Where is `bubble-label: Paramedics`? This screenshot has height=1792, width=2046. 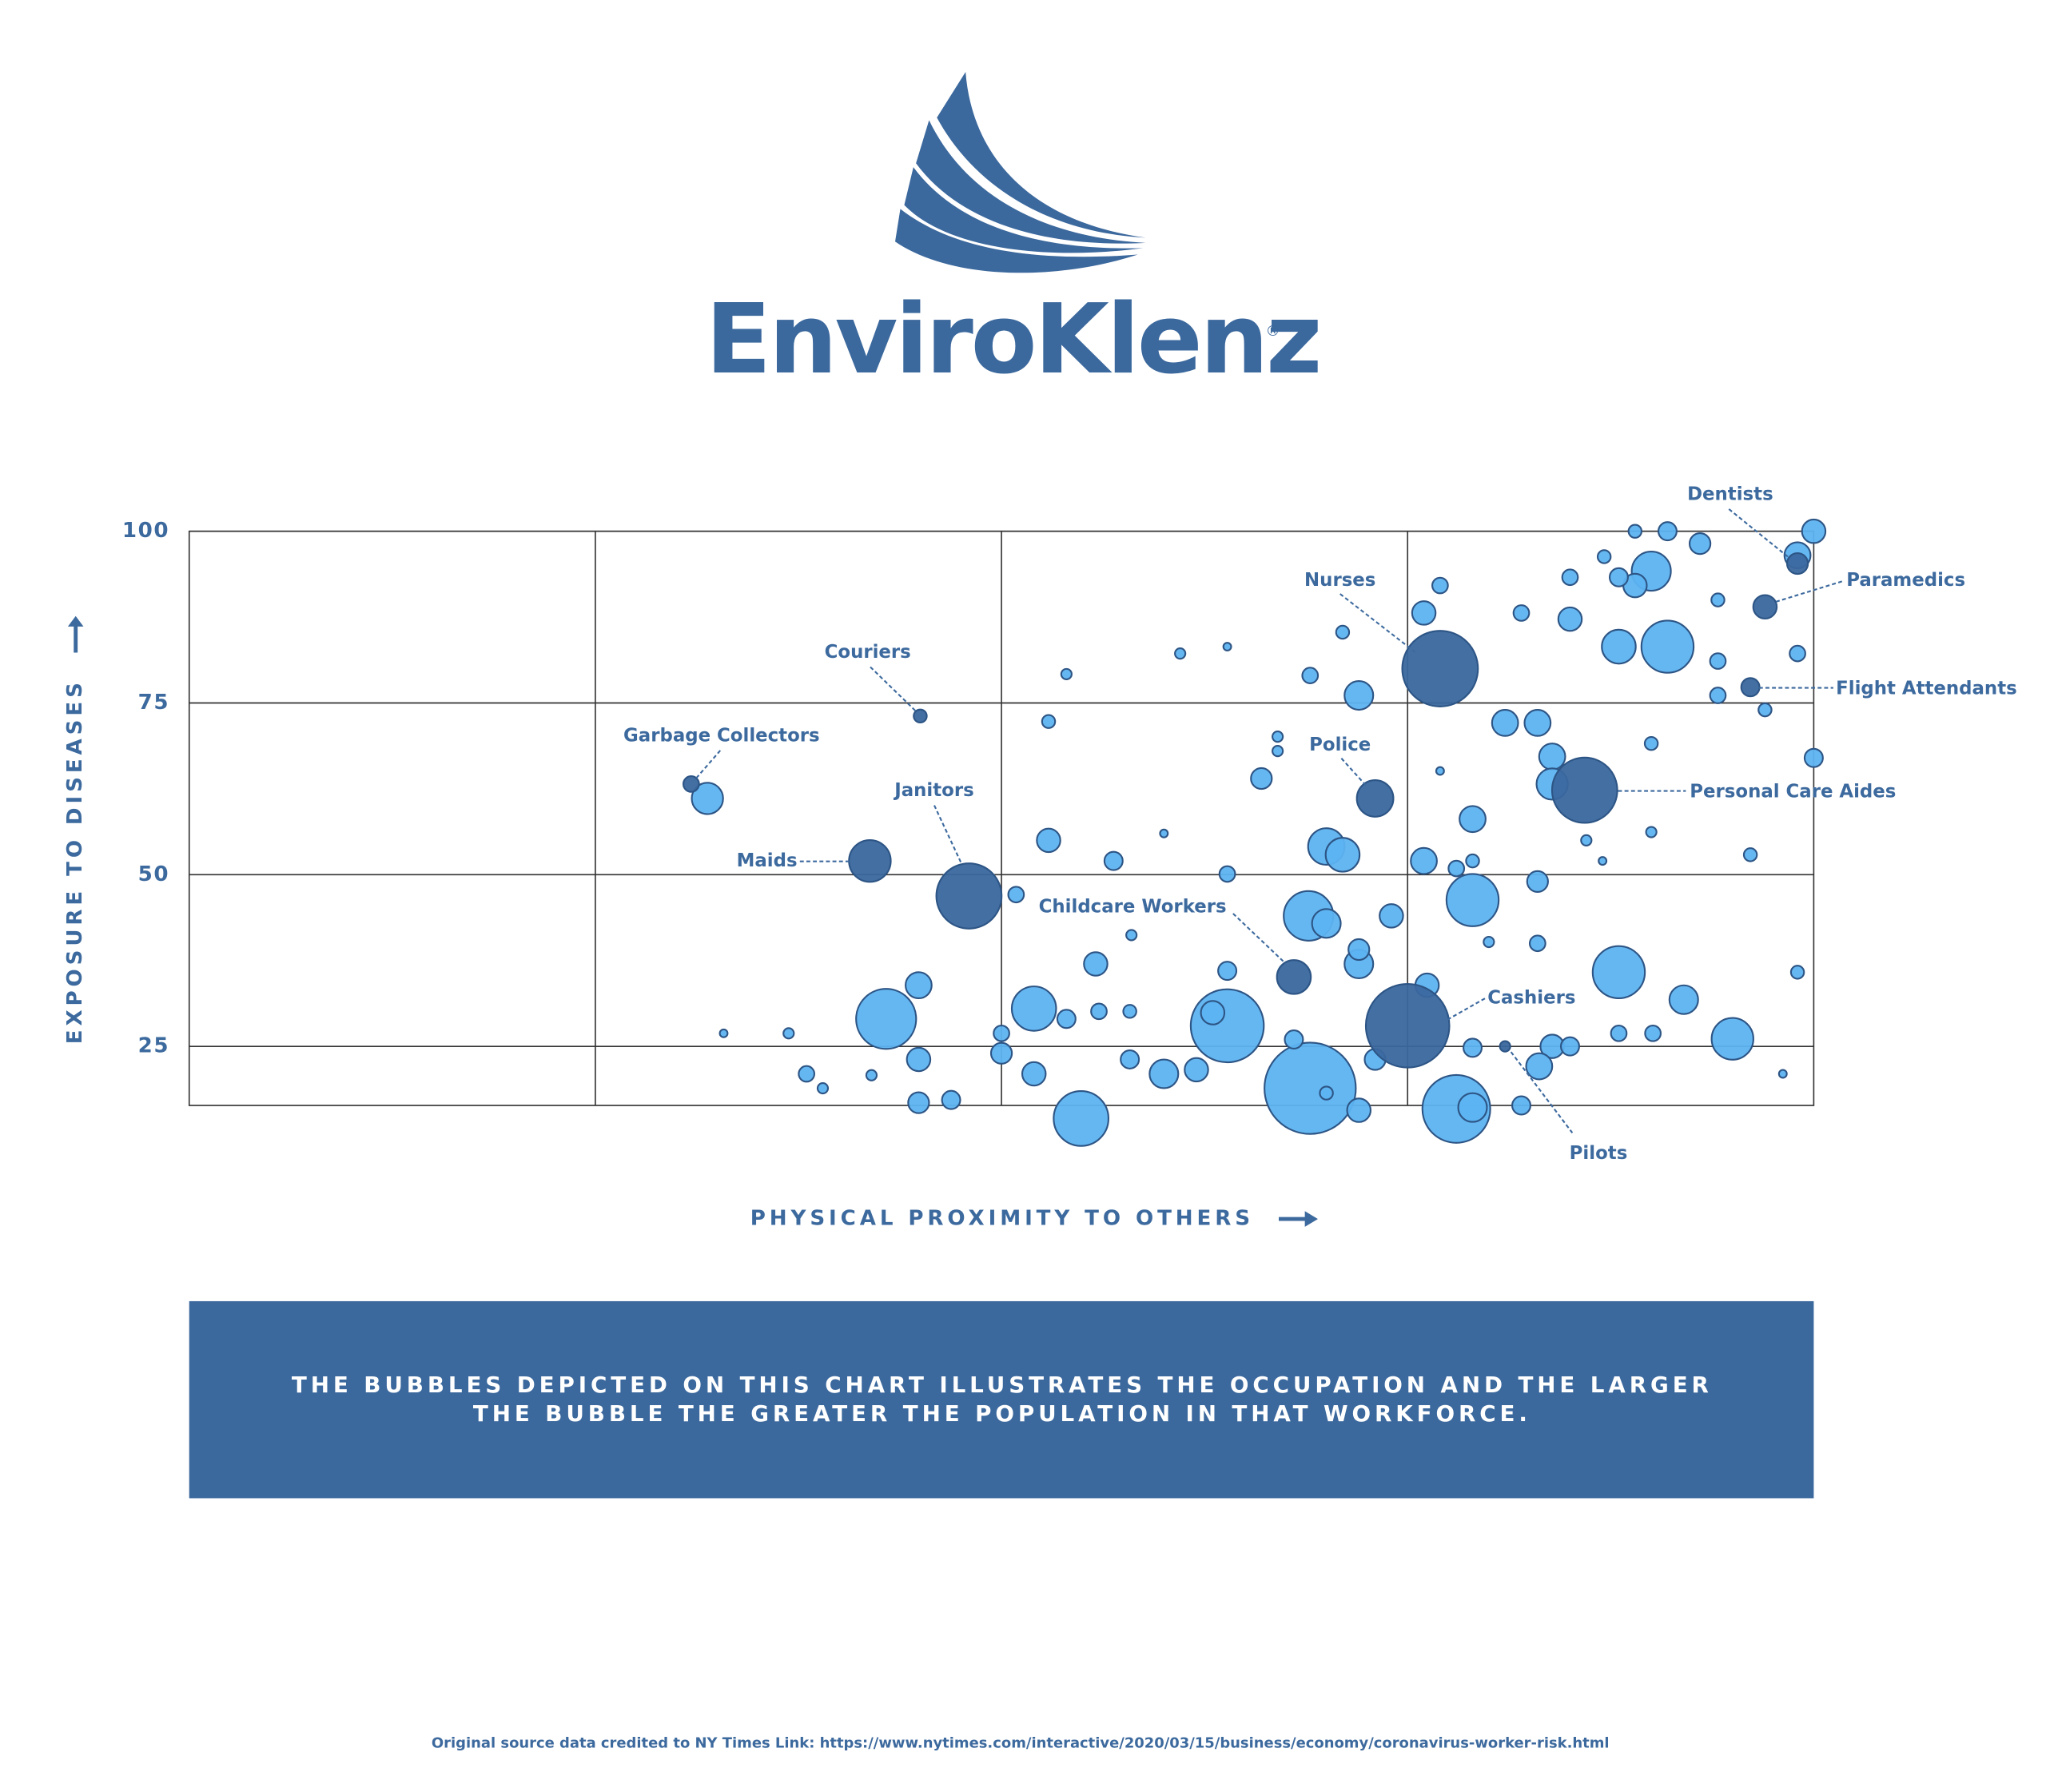
bubble-label: Paramedics is located at coordinates (1905, 580).